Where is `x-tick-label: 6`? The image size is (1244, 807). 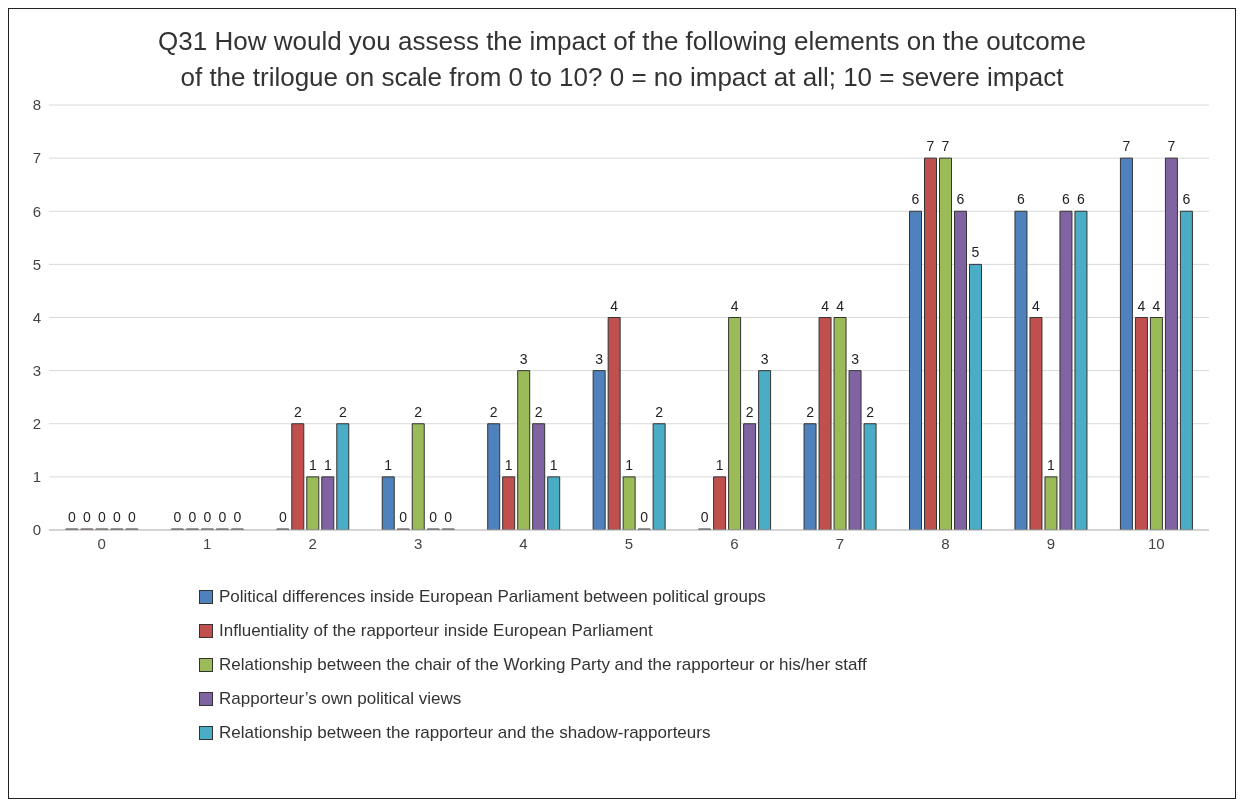
x-tick-label: 6 is located at coordinates (734, 543).